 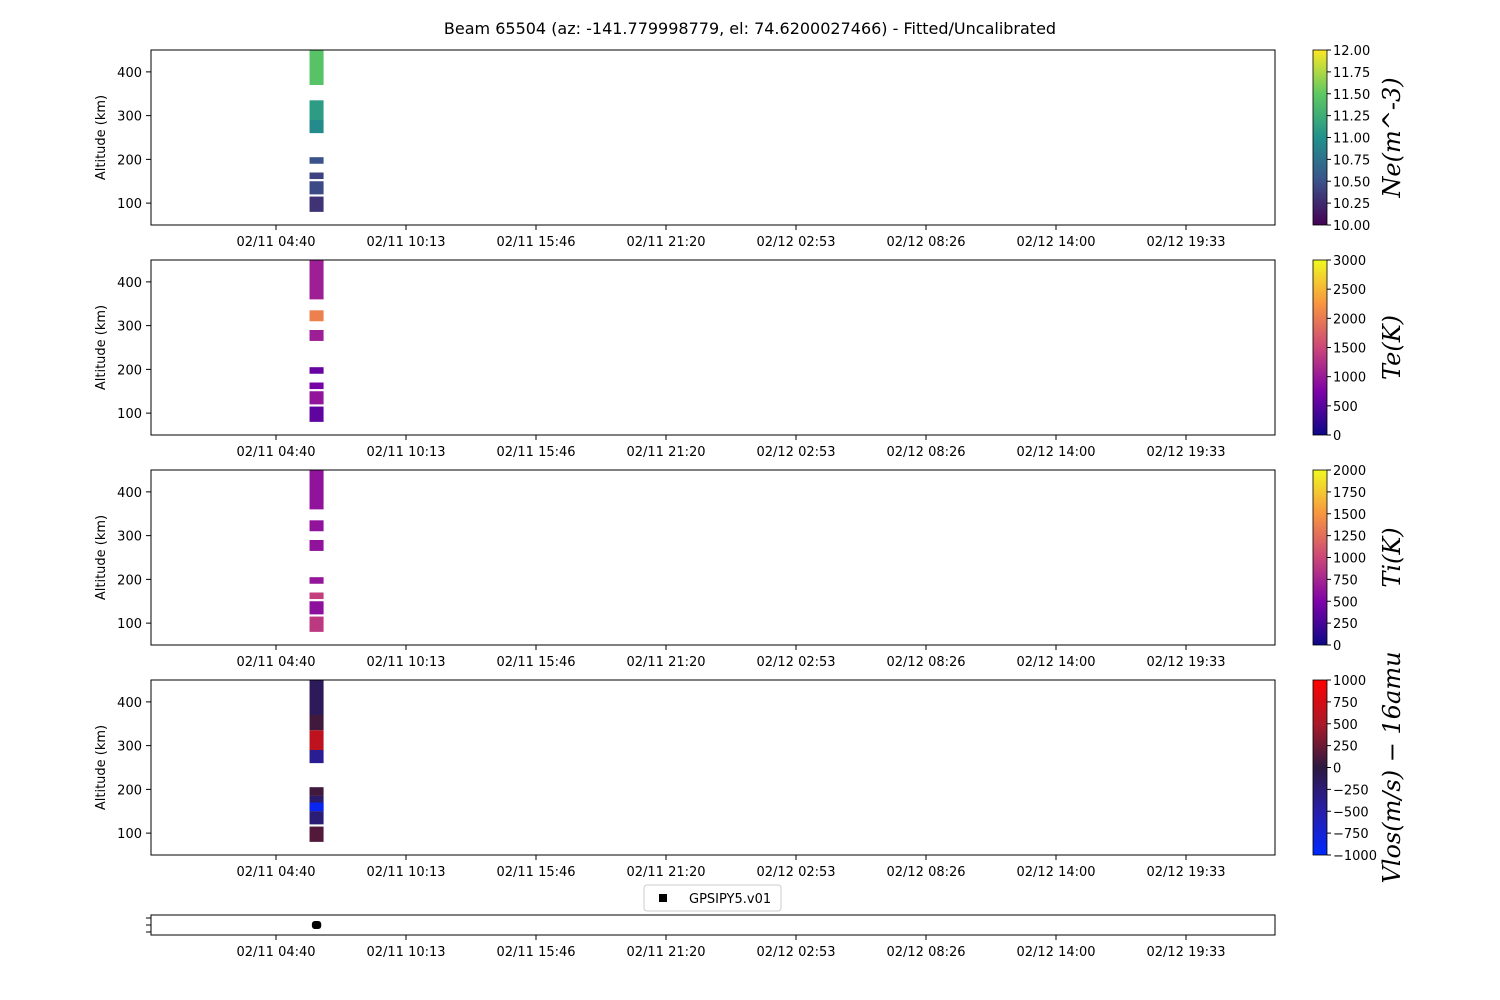 I want to click on colorbar-tick-label: −750, so click(x=1351, y=834).